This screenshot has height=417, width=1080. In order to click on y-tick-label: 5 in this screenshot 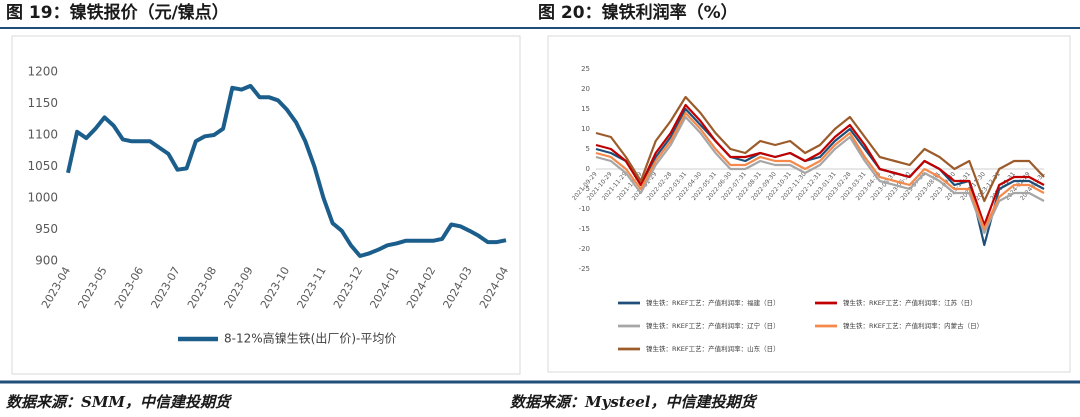, I will do `click(588, 149)`.